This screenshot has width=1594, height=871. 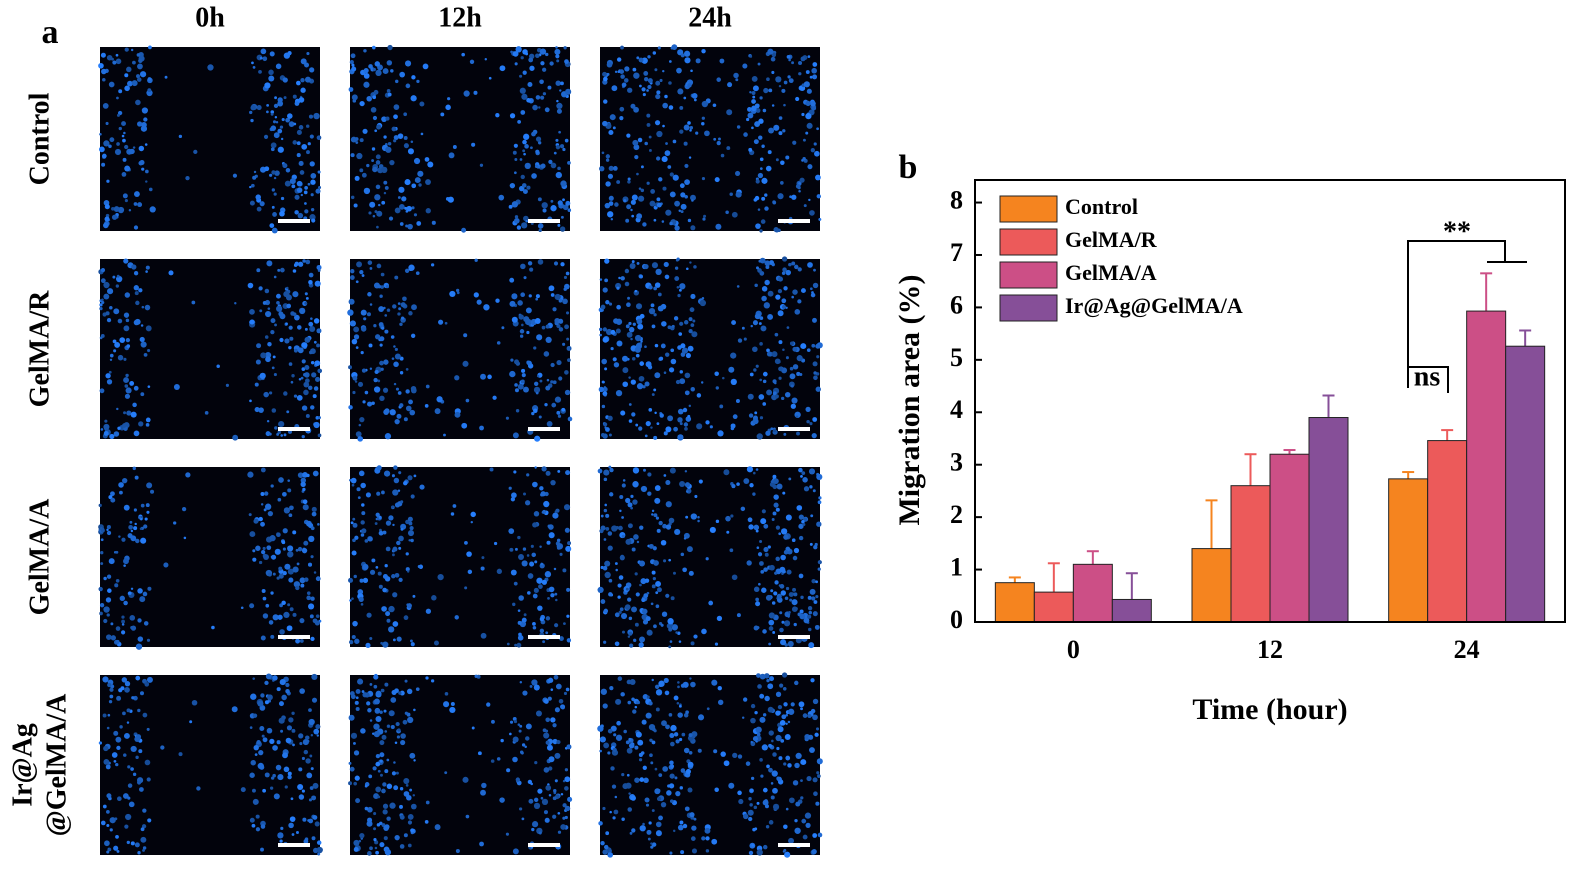 I want to click on scale-bar, so click(x=794, y=221).